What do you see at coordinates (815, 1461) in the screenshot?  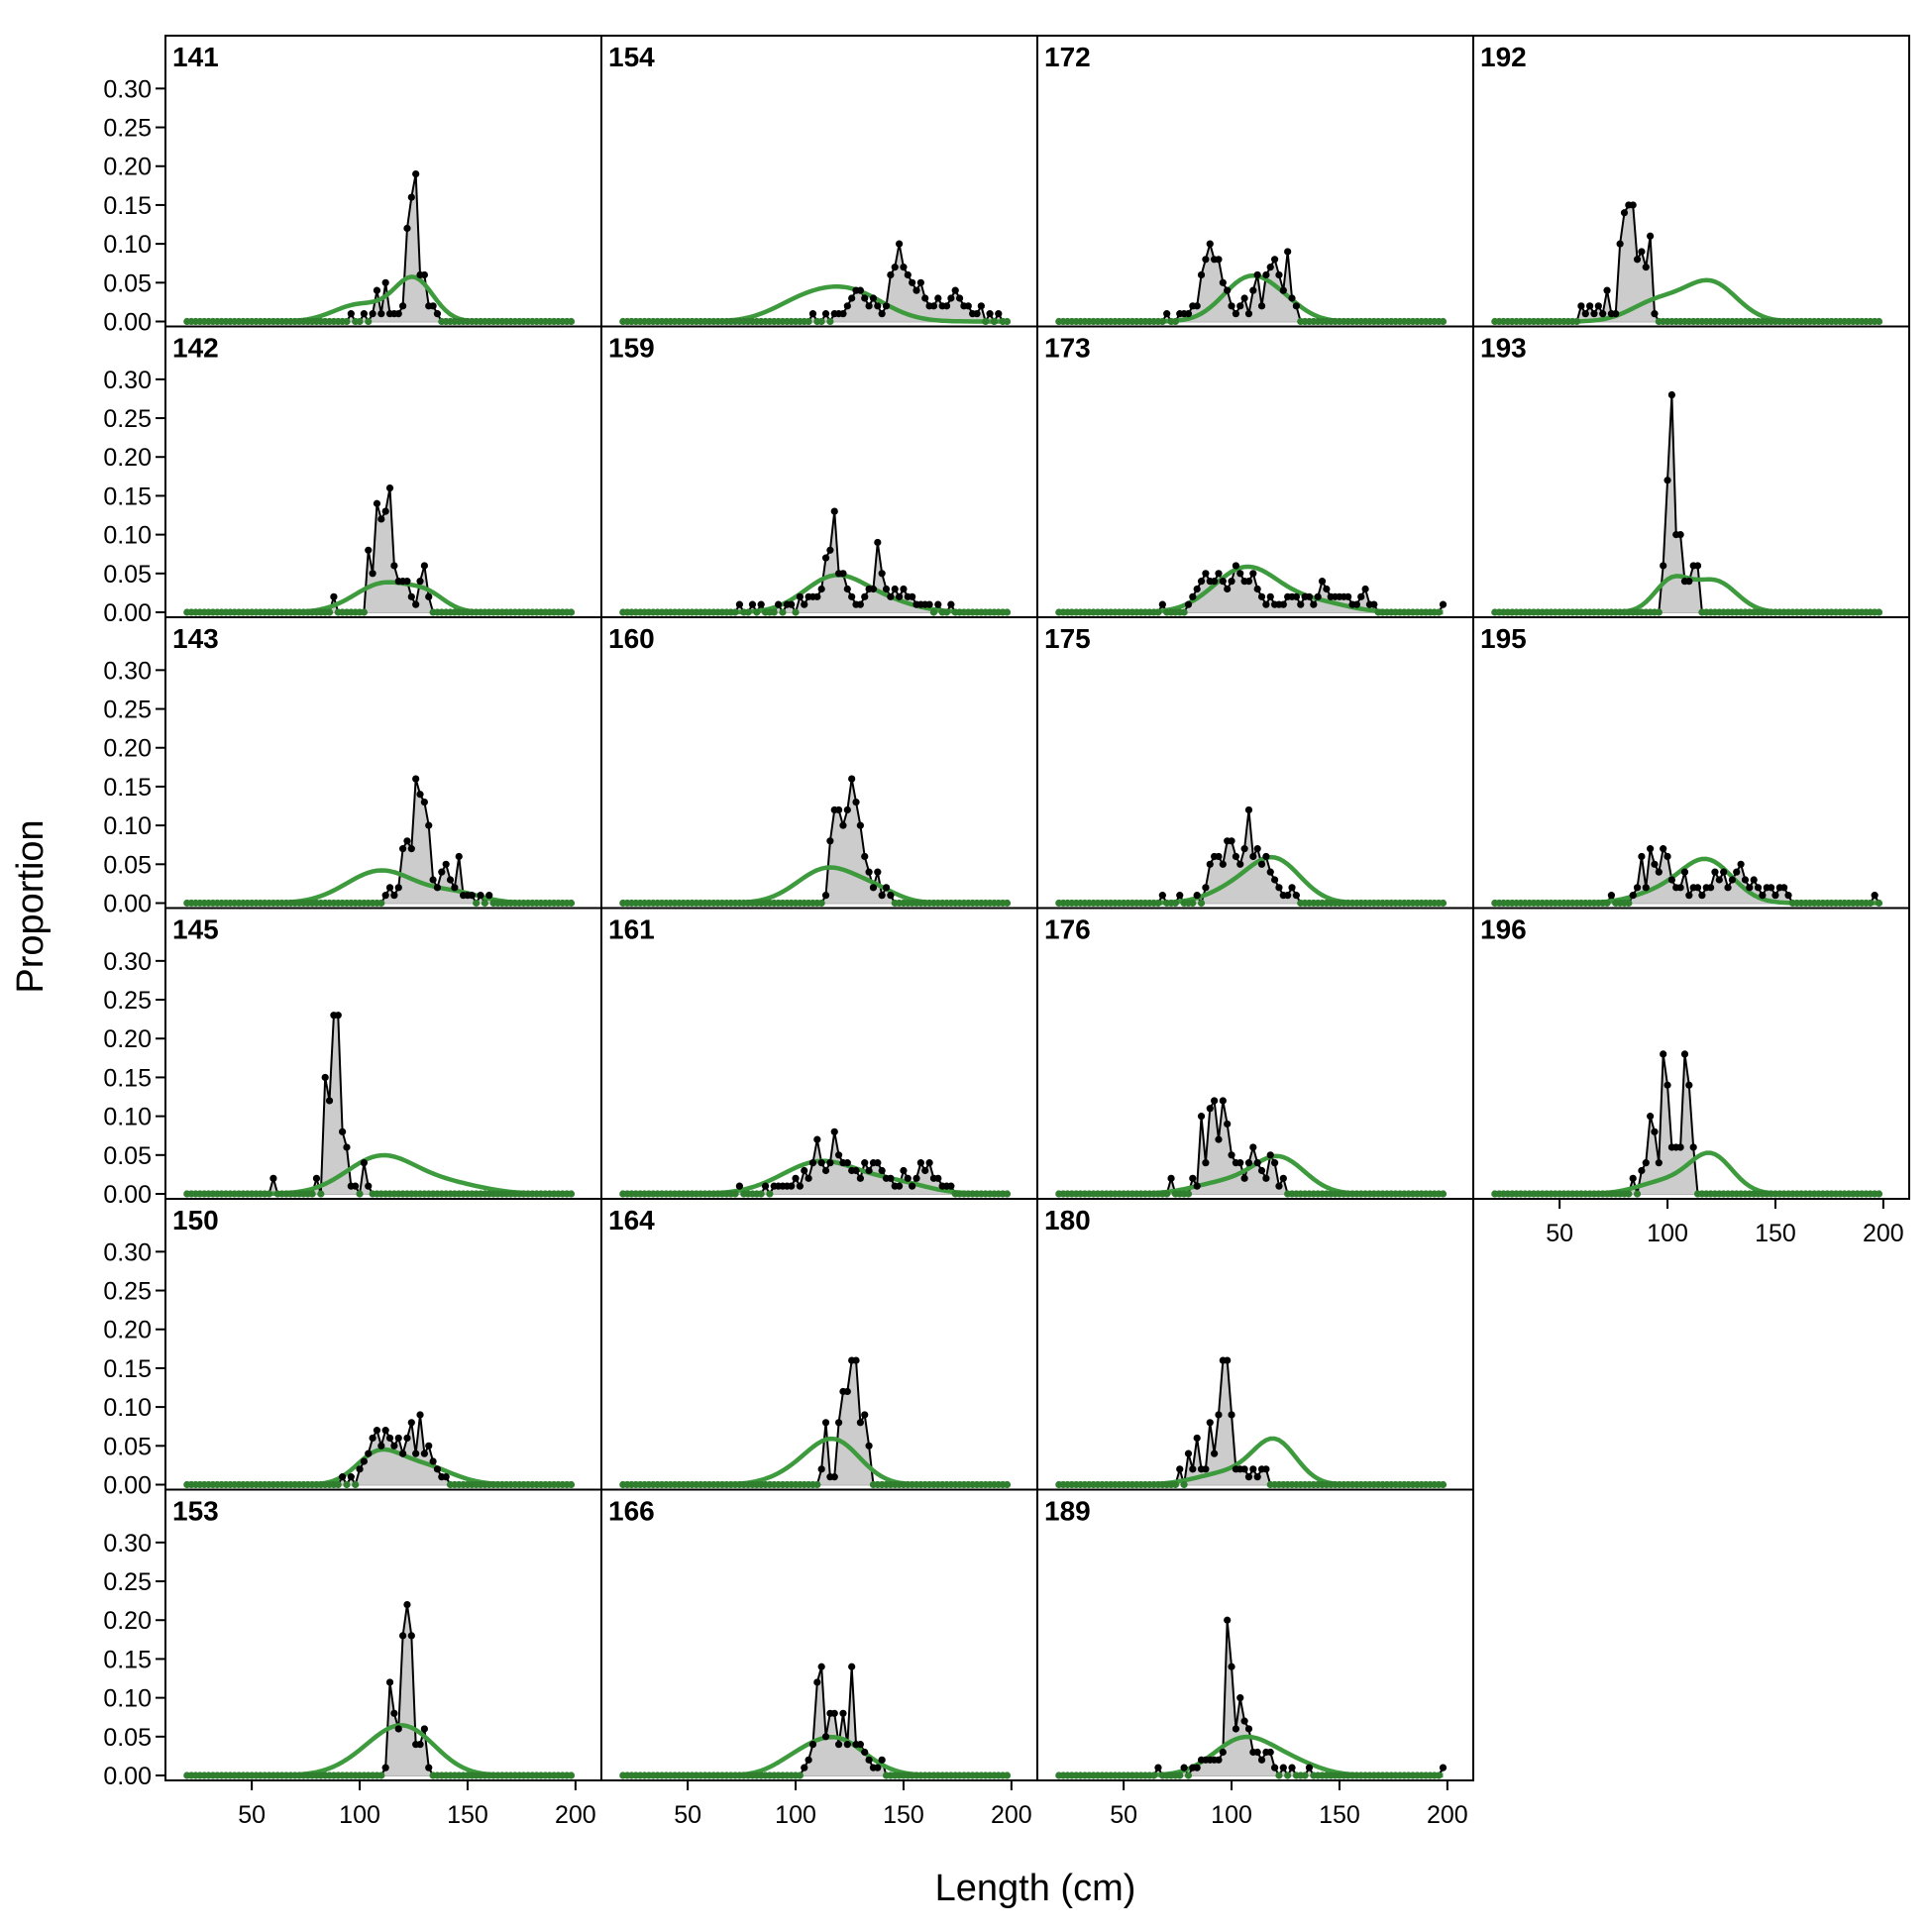 I see `expected-line` at bounding box center [815, 1461].